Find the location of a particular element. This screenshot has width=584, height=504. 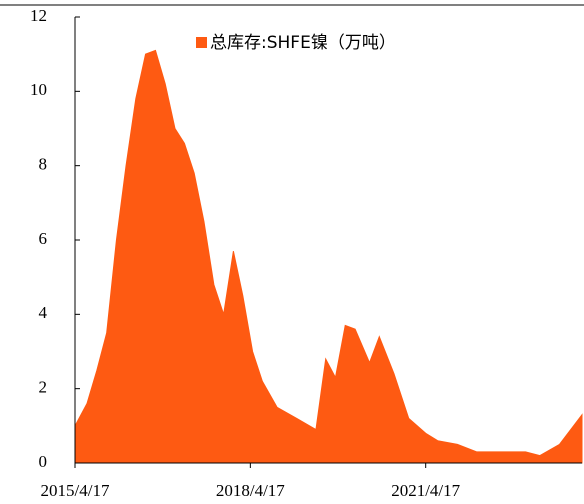

x-tick-label: 2018/4/17 is located at coordinates (250, 490).